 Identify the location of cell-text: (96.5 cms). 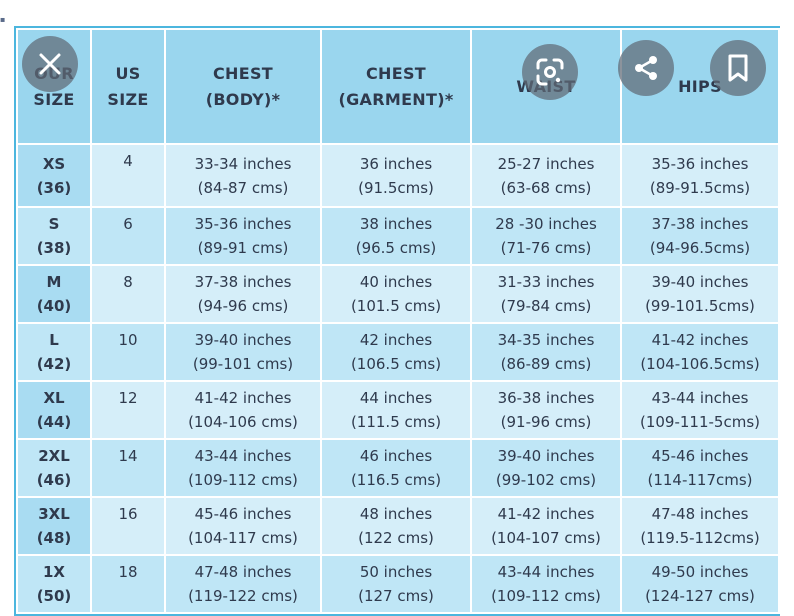
(396, 248).